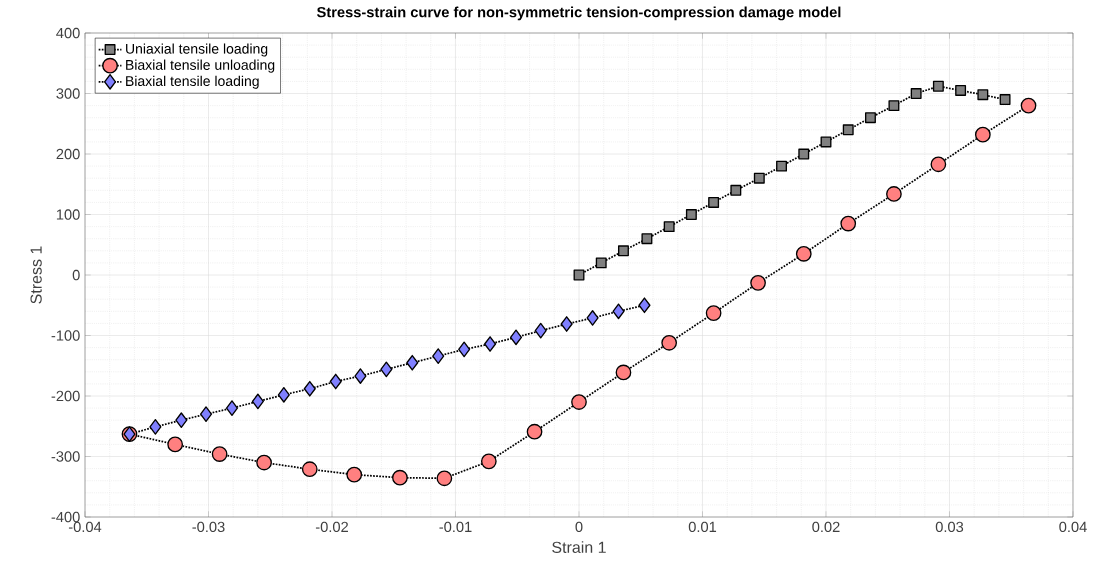  Describe the element at coordinates (579, 547) in the screenshot. I see `x-axis-title: Strain 1` at that location.